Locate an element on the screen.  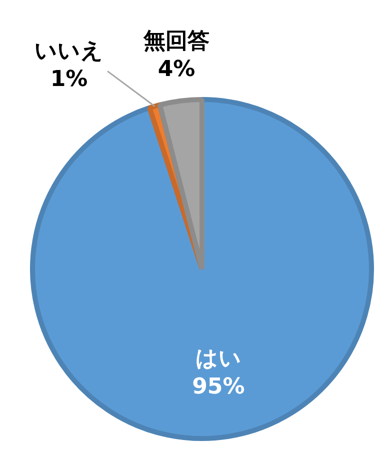
slice-label: はい is located at coordinates (218, 359).